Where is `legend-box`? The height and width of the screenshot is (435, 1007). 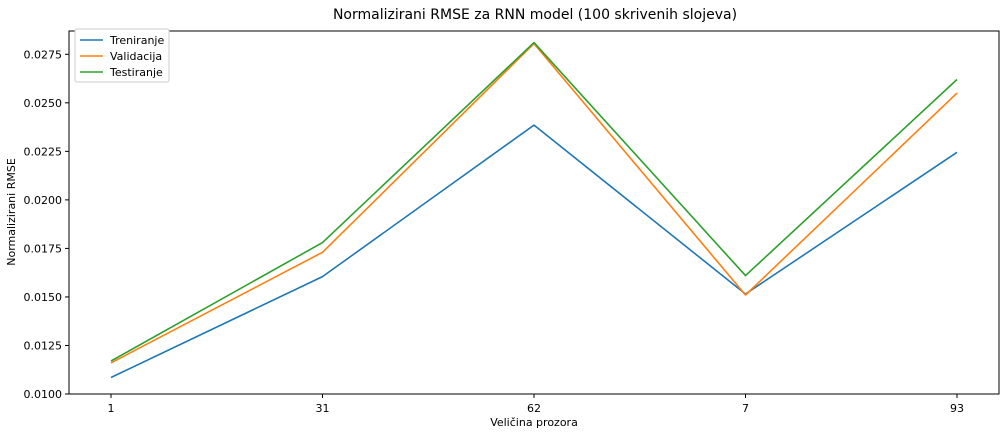 legend-box is located at coordinates (122, 55).